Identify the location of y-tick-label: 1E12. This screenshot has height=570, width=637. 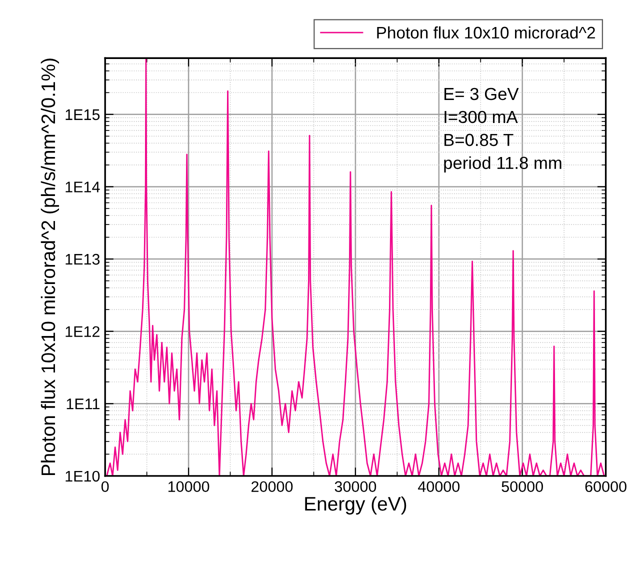
(83, 331).